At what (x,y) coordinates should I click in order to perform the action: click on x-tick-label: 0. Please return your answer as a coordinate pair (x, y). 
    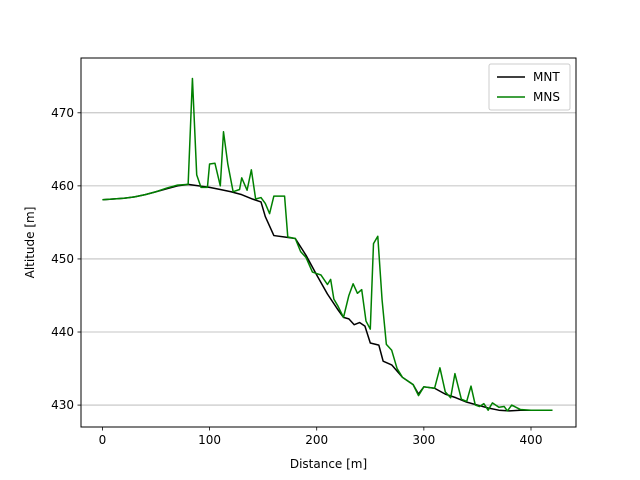
    Looking at the image, I should click on (103, 440).